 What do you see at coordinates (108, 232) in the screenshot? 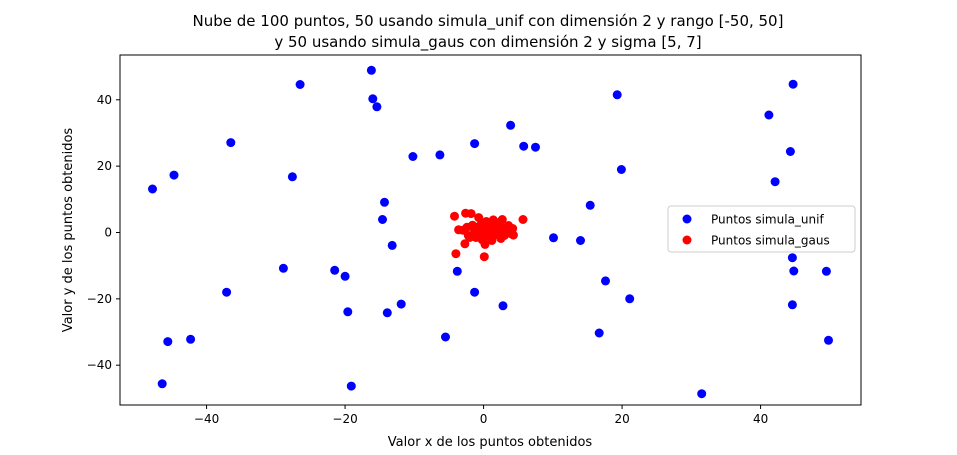
I see `y-tick-label-3: 0` at bounding box center [108, 232].